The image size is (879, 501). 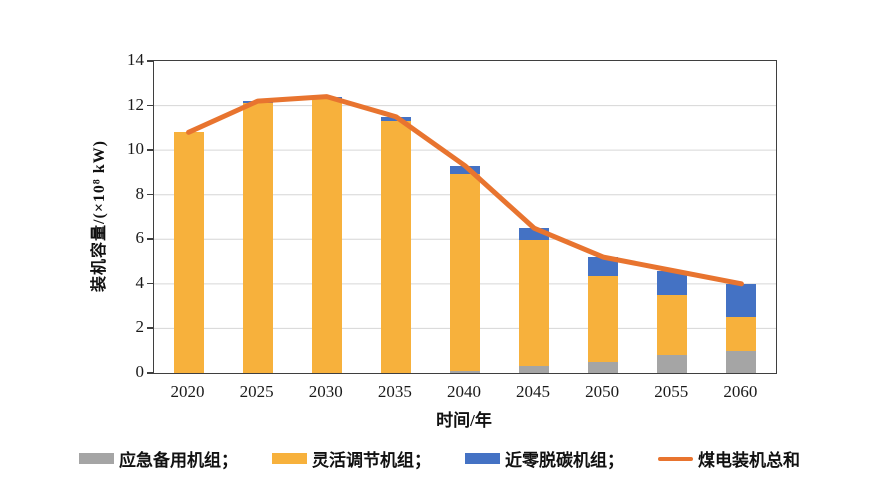 What do you see at coordinates (96, 458) in the screenshot?
I see `gray-swatch-icon` at bounding box center [96, 458].